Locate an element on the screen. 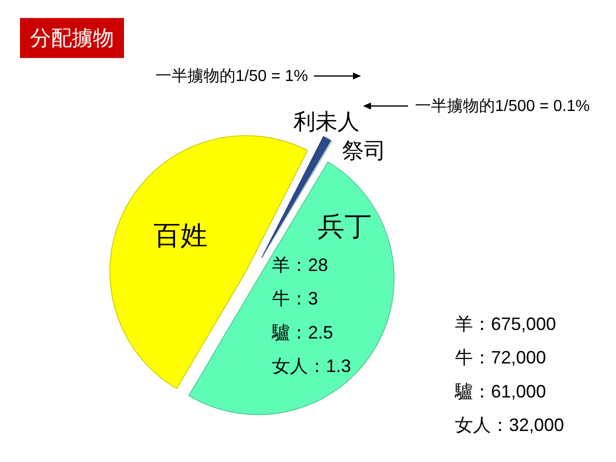 The width and height of the screenshot is (616, 462). slice-label: 兵丁 is located at coordinates (344, 227).